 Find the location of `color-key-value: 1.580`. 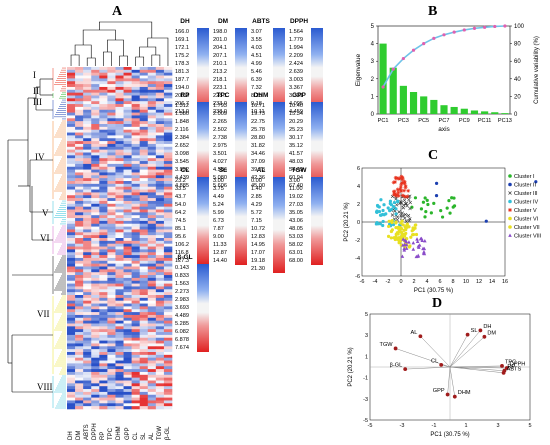

color-key-value: 1.580 is located at coordinates (182, 114).